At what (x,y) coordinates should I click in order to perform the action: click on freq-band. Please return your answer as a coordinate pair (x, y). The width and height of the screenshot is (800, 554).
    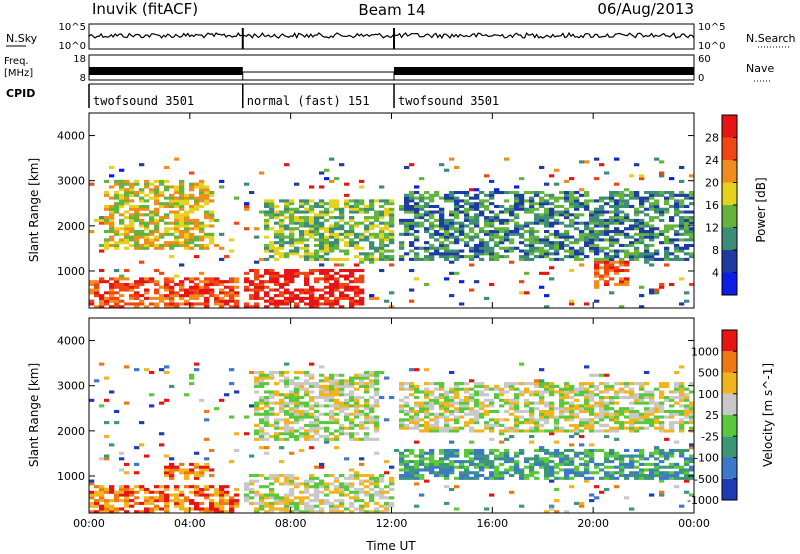
    Looking at the image, I should click on (166, 71).